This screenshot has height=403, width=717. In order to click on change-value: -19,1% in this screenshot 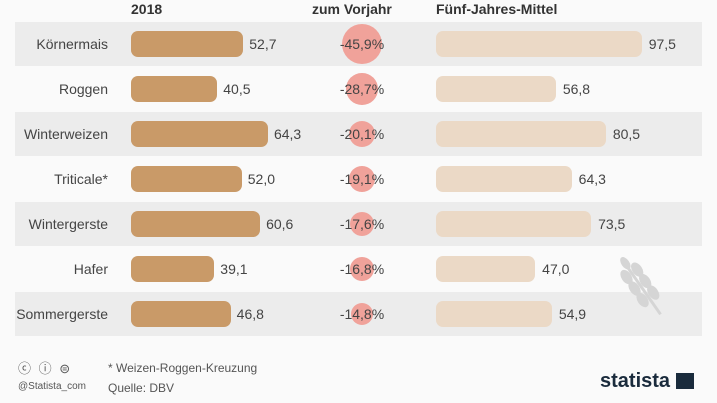, I will do `click(362, 179)`.